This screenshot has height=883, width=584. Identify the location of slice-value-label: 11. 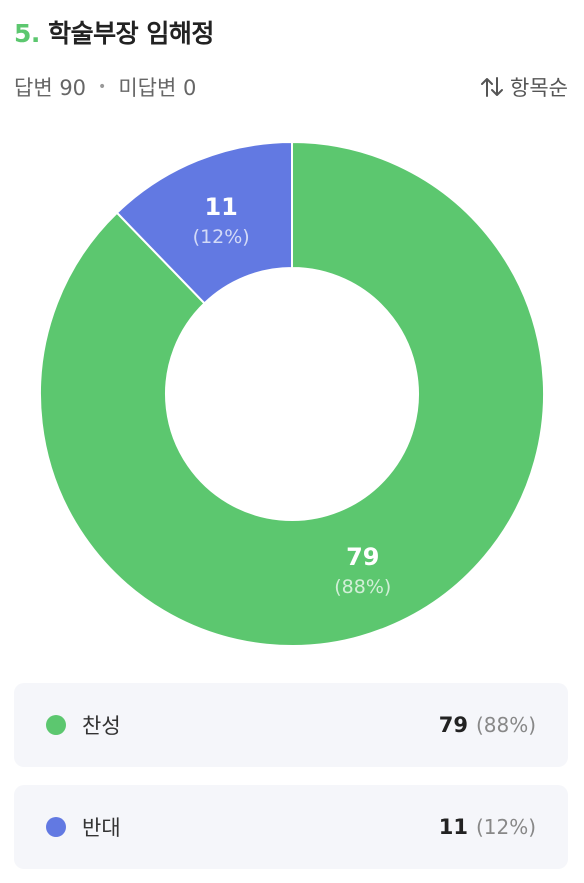
(220, 207).